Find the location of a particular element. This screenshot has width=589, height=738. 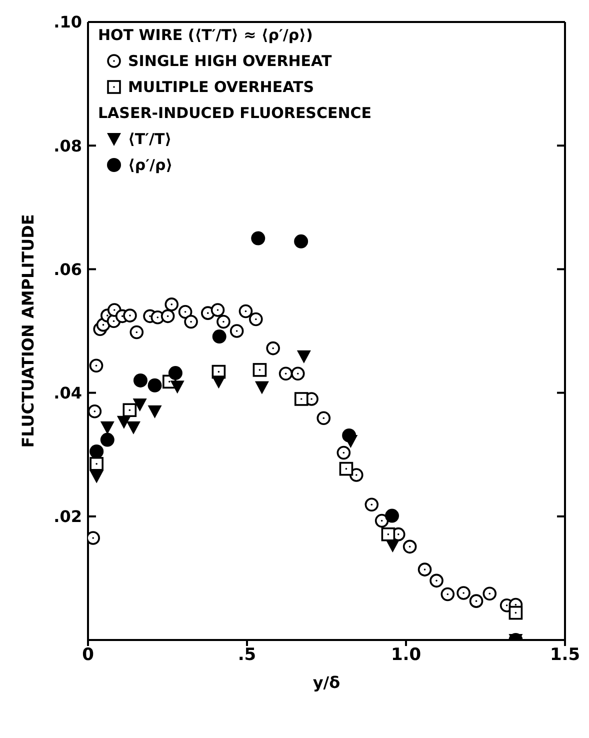

x-tick-label: 1.5 is located at coordinates (565, 655).